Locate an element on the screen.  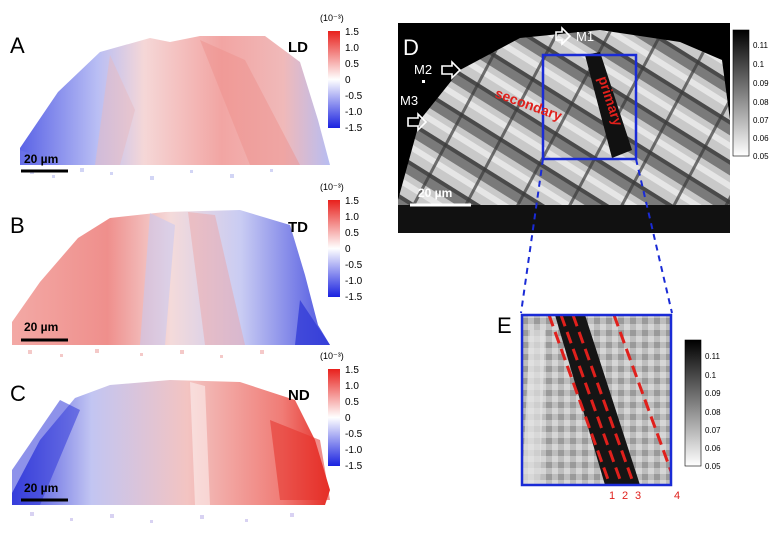
panel-letter-c: C is located at coordinates (18, 393).